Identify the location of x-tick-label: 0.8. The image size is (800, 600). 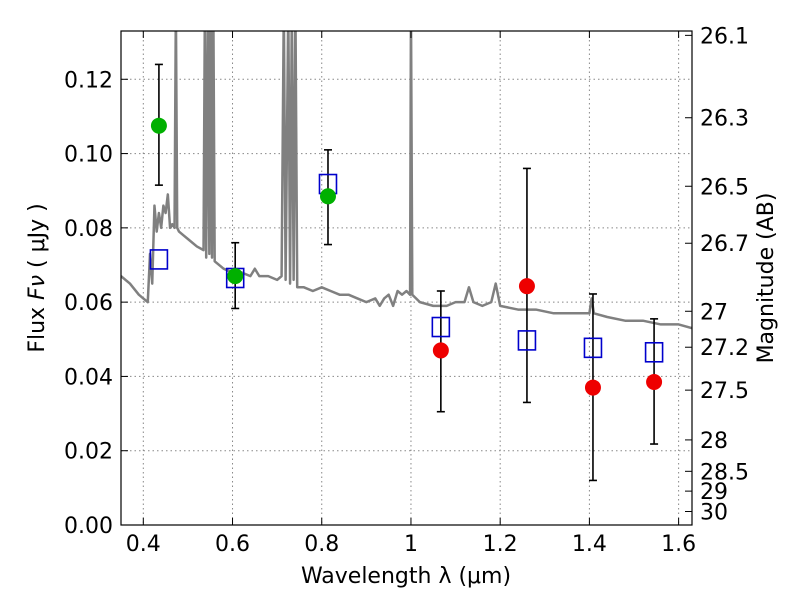
(321, 544).